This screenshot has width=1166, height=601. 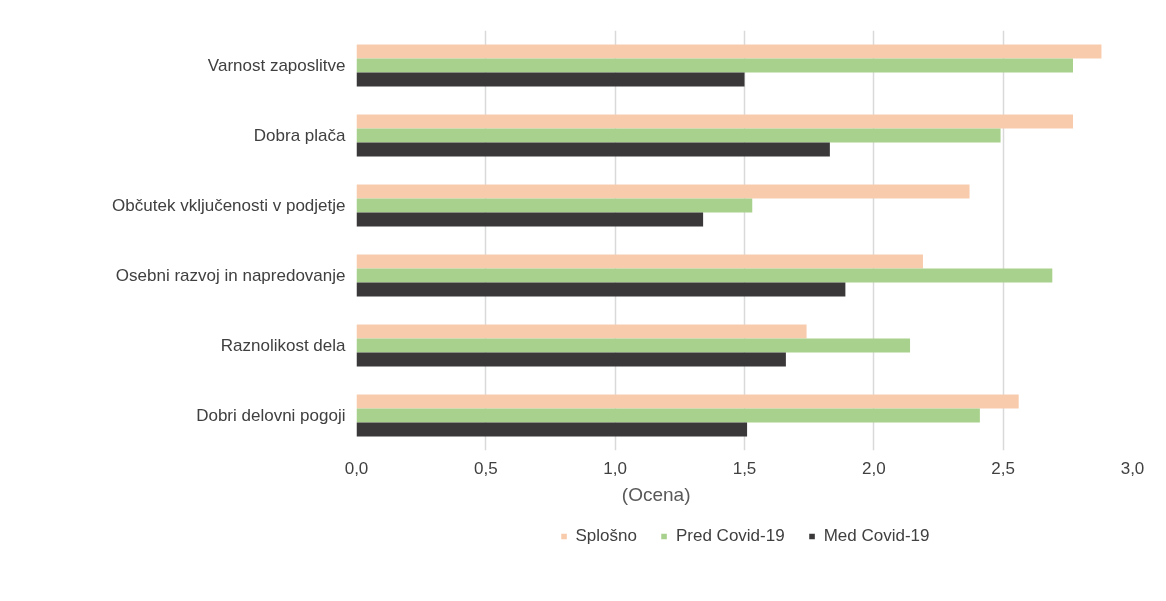 I want to click on x-axis-title: (Ocena), so click(x=656, y=494).